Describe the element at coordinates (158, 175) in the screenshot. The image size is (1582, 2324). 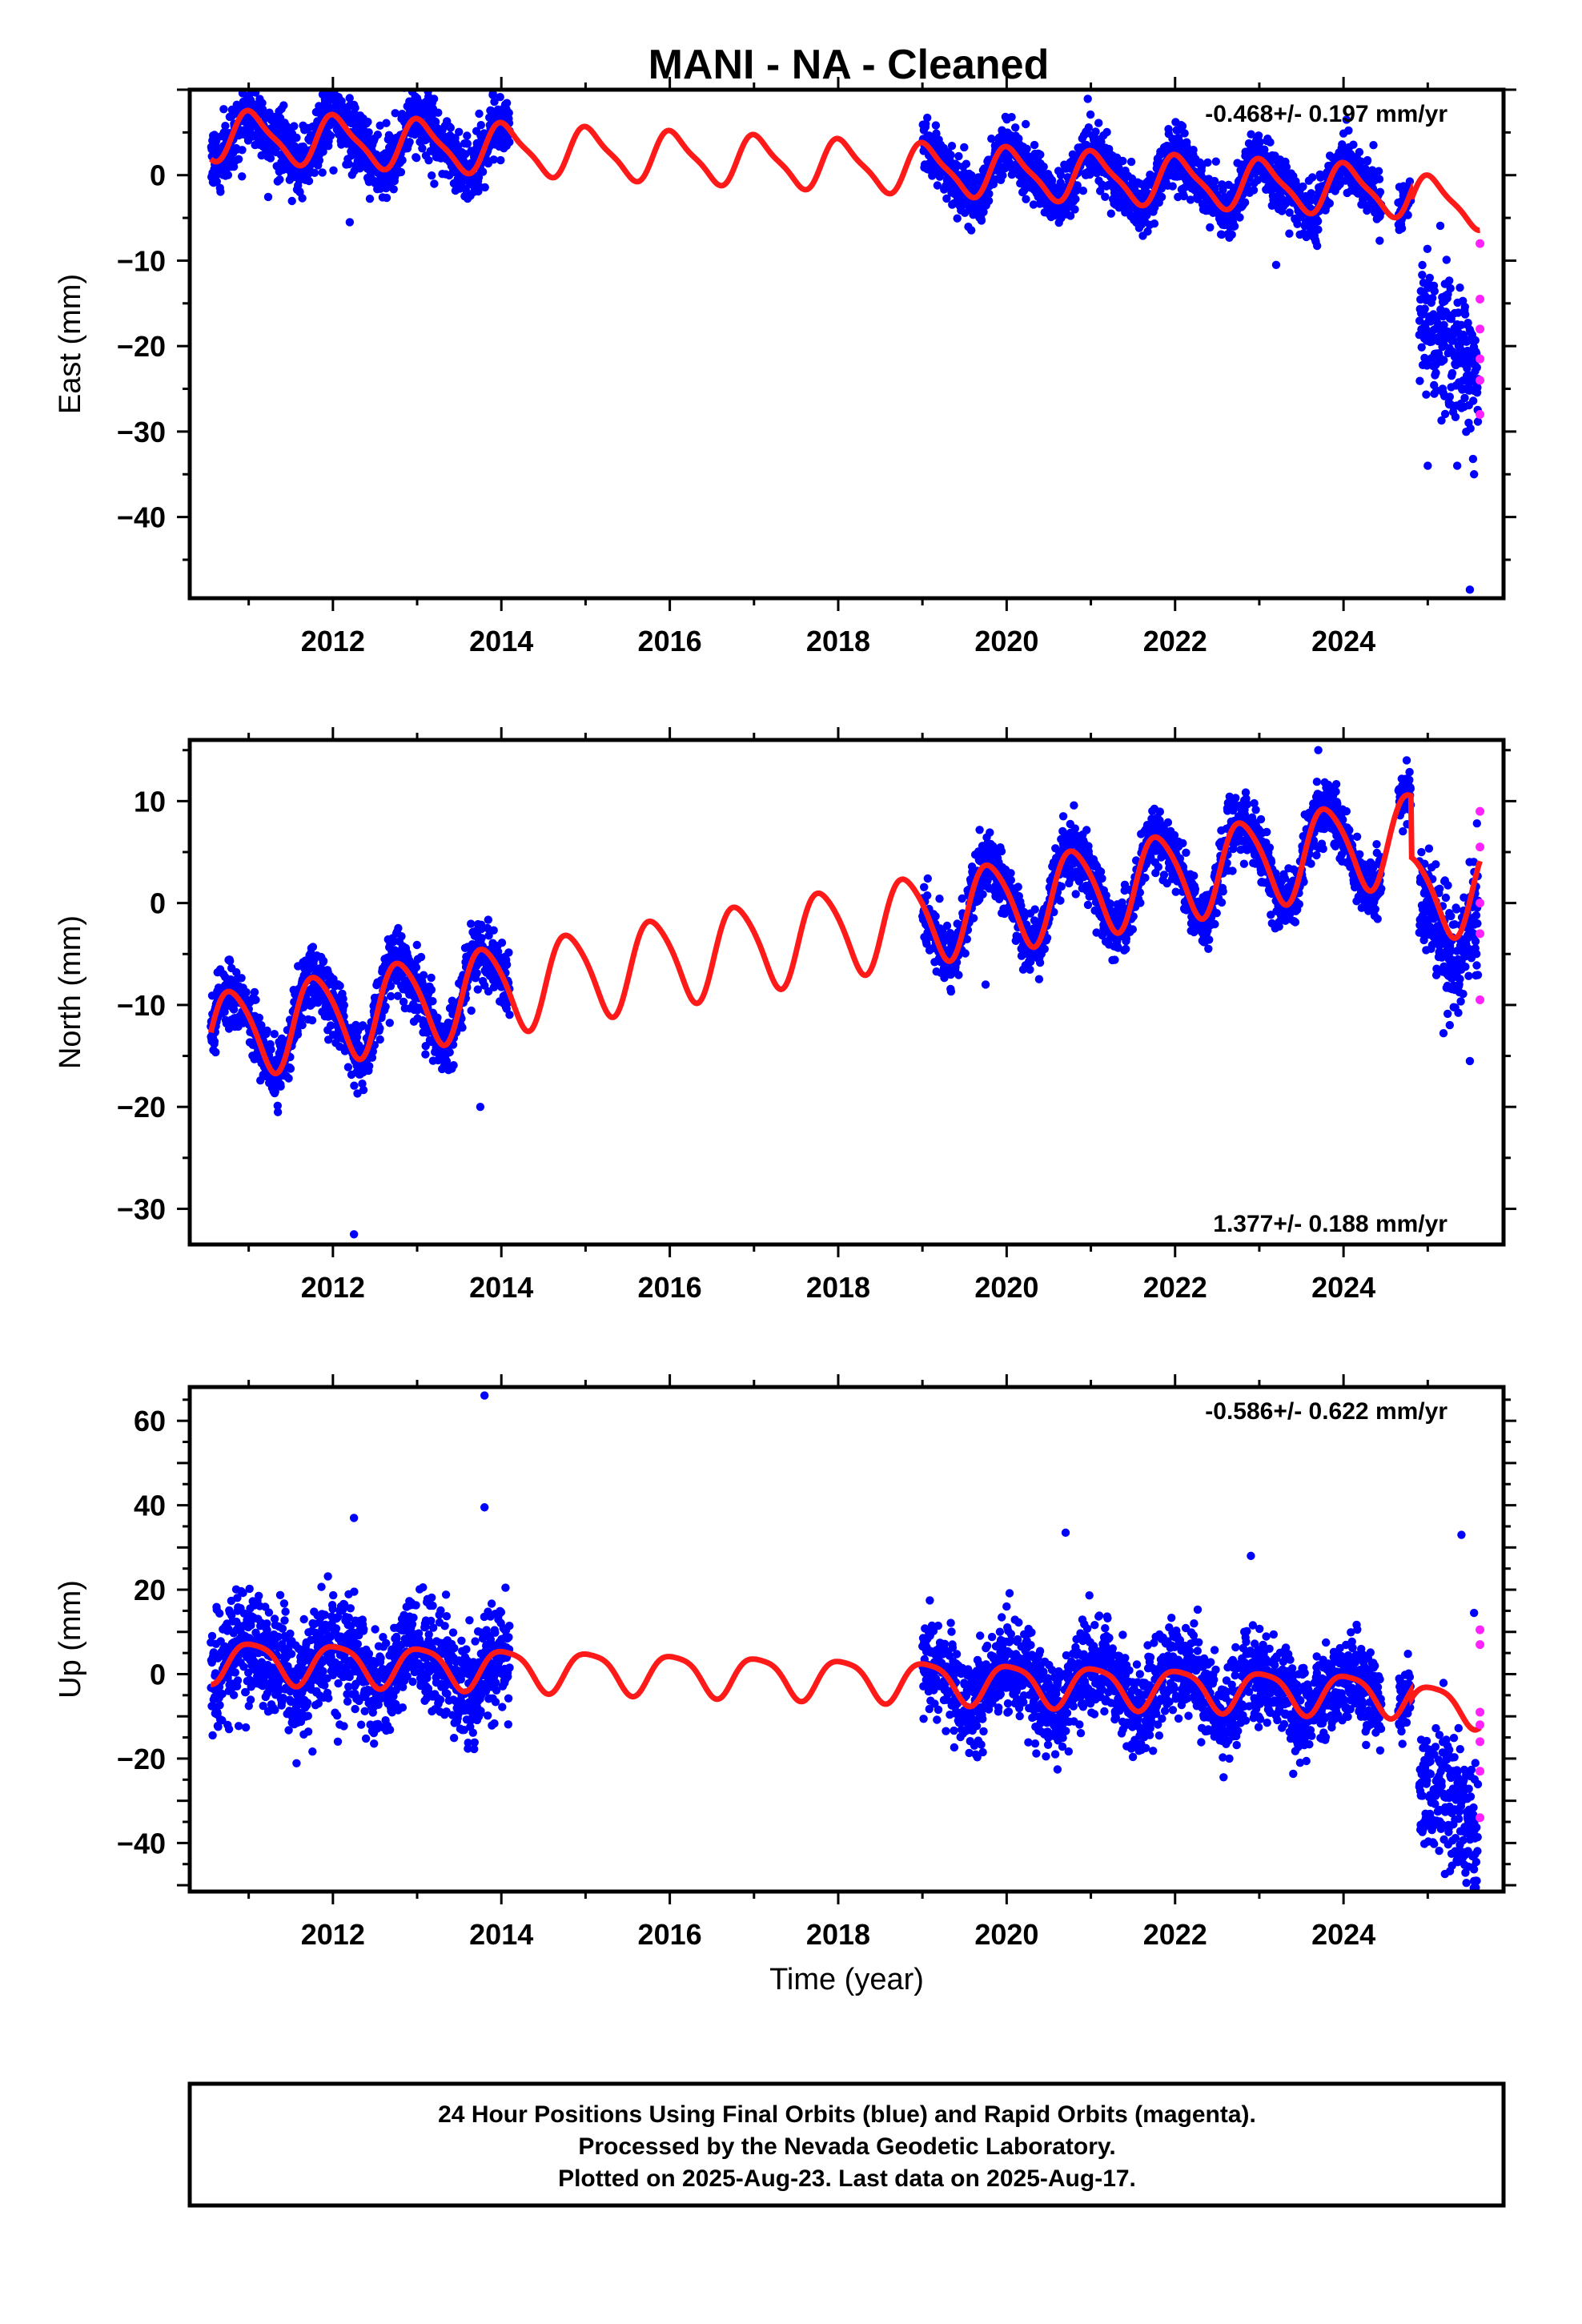
I see `y-tick-label: 0` at that location.